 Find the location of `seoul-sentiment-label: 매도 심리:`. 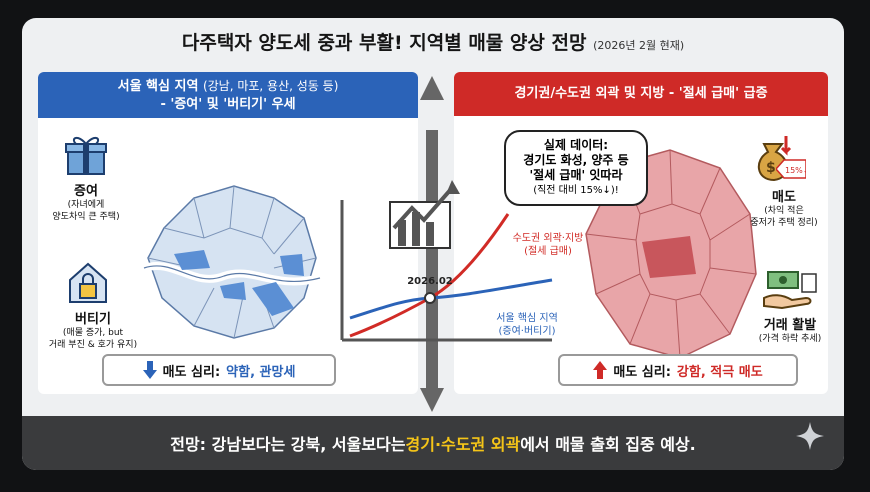

seoul-sentiment-label: 매도 심리: is located at coordinates (191, 372).